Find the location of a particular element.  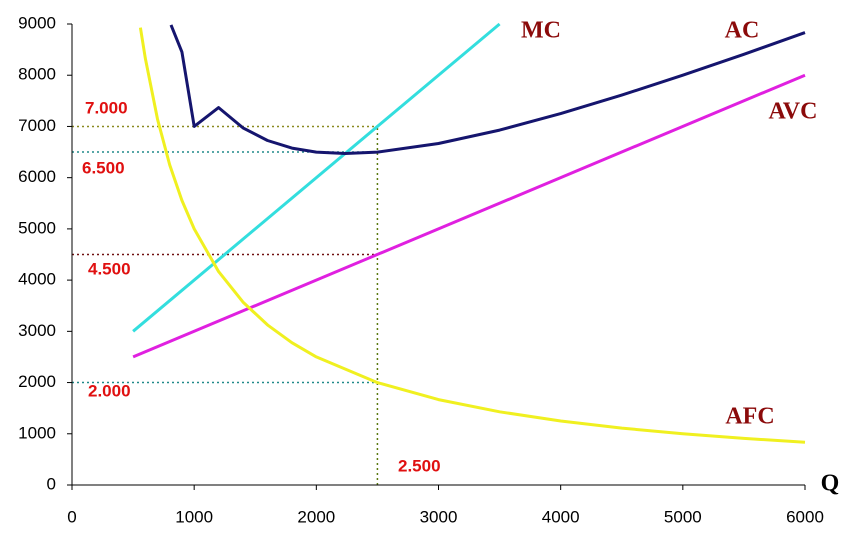

y-tick-label: 3000 is located at coordinates (37, 330).